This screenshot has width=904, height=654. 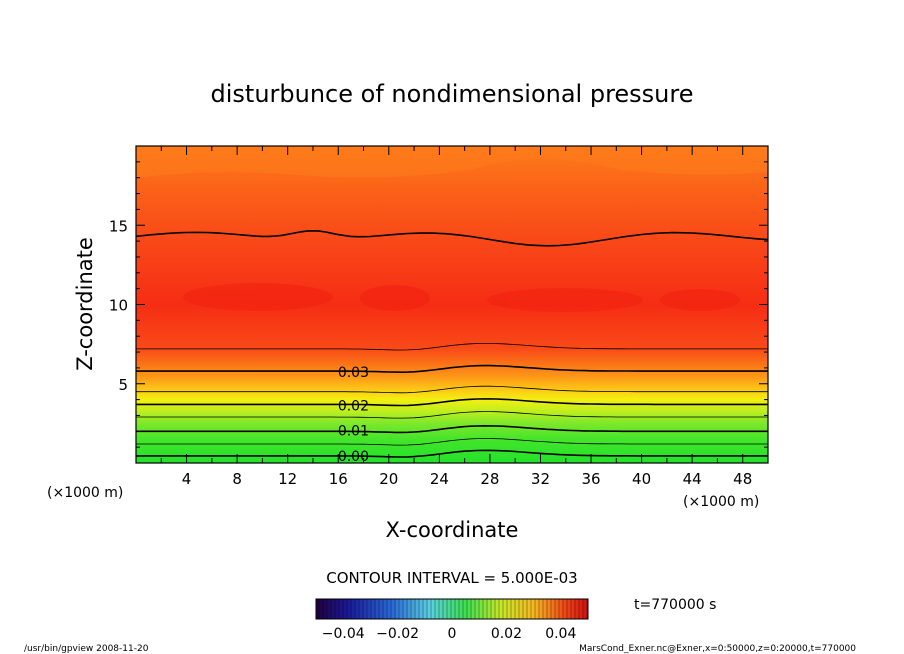 I want to click on x-tick-label: 12, so click(x=287, y=479).